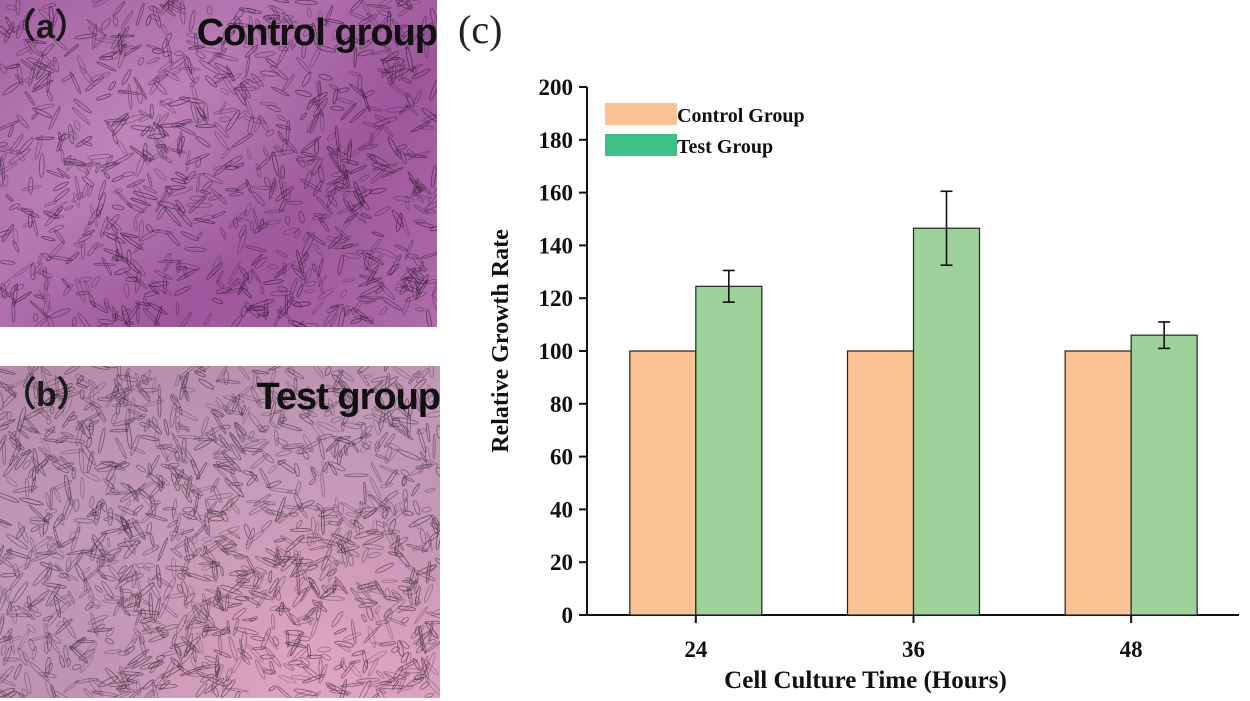 Image resolution: width=1250 pixels, height=701 pixels. Describe the element at coordinates (561, 404) in the screenshot. I see `y-tick-label: 80` at that location.